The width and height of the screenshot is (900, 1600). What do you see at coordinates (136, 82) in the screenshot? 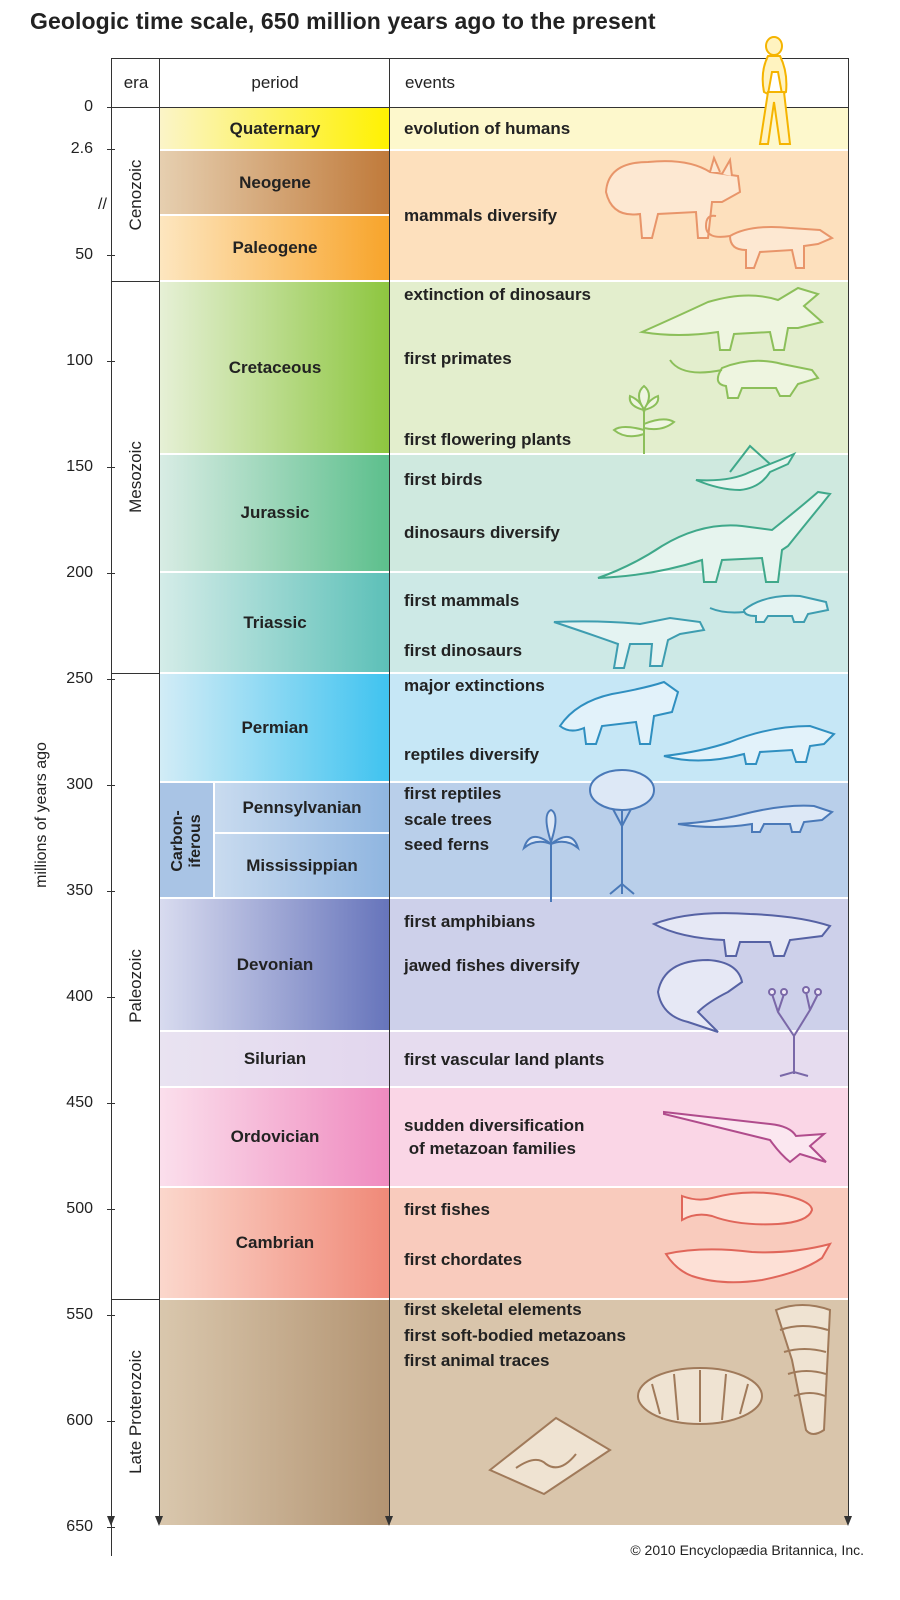
I see `header-era: era` at bounding box center [136, 82].